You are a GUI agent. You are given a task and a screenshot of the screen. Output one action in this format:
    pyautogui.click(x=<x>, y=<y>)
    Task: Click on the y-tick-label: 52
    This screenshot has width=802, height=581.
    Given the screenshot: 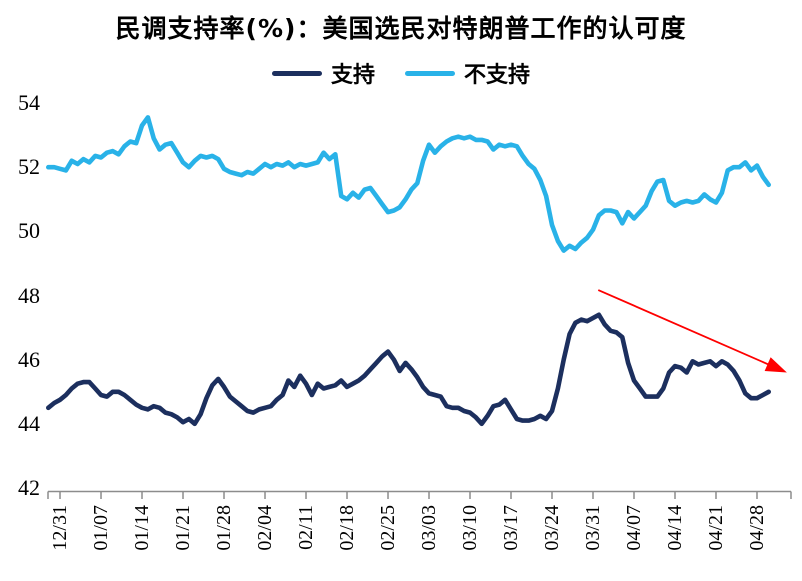 What is the action you would take?
    pyautogui.click(x=29, y=167)
    